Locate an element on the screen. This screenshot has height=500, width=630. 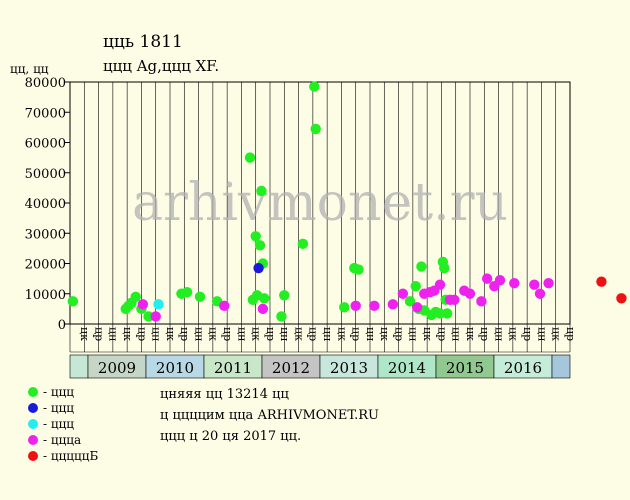
y-tick-label: 70000 is located at coordinates (45, 113).